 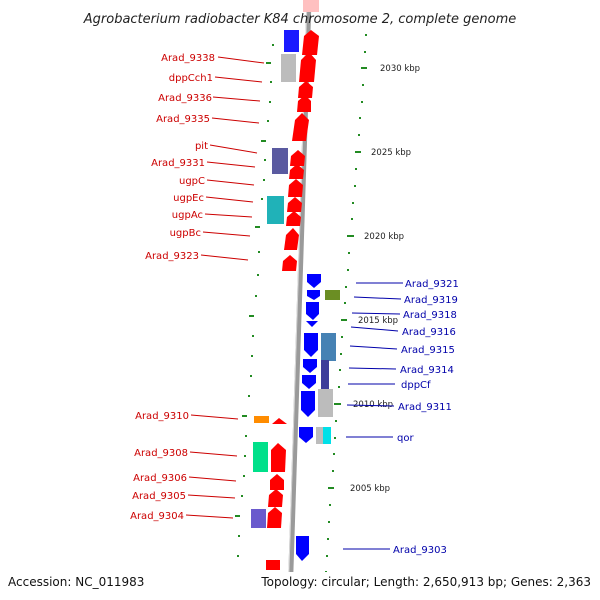 What do you see at coordinates (429, 332) in the screenshot?
I see `gene-label: Arad_9316` at bounding box center [429, 332].